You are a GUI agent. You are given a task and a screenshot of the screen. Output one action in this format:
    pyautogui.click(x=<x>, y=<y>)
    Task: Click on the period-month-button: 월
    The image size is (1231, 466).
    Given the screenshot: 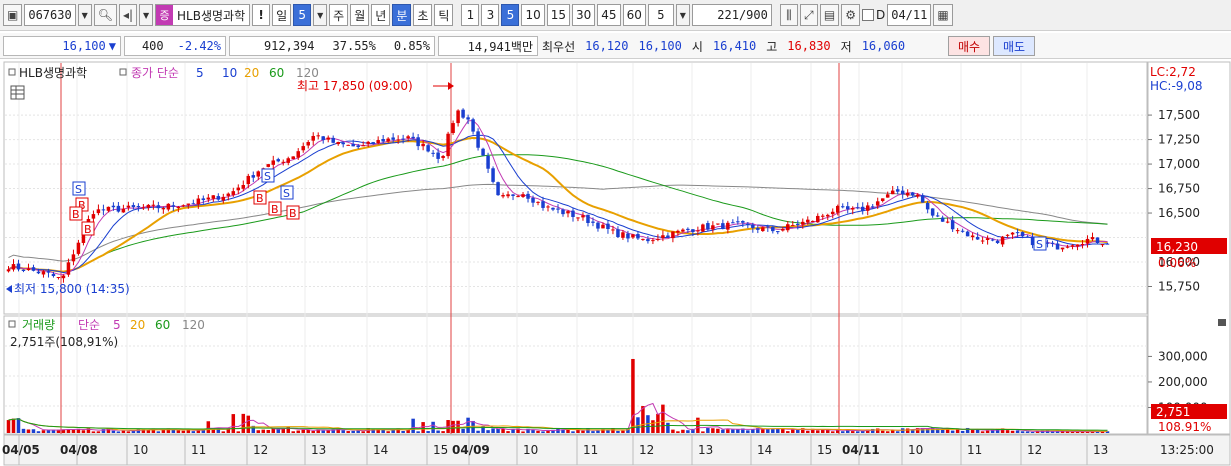 What is the action you would take?
    pyautogui.click(x=360, y=15)
    